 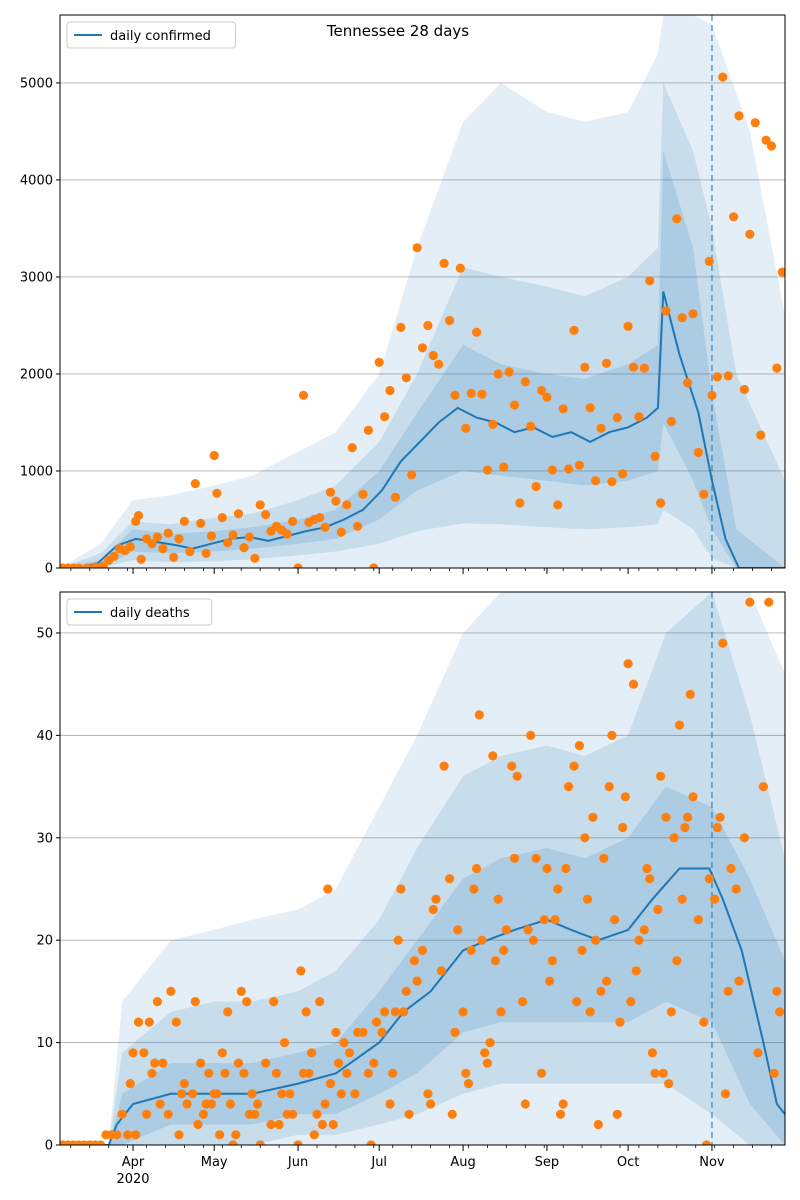 I want to click on y-tick-label: 2000, so click(x=36, y=374).